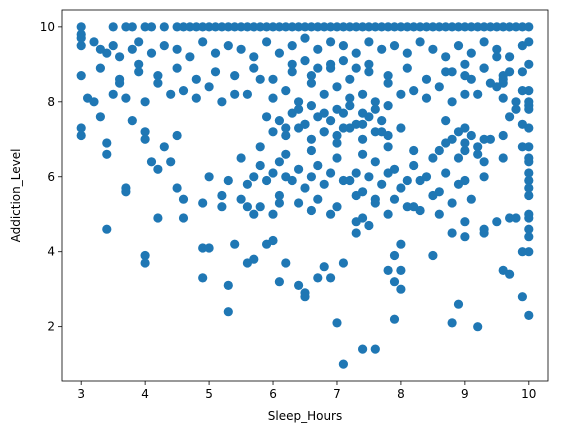  I want to click on y-tick-label: 6, so click(51, 177).